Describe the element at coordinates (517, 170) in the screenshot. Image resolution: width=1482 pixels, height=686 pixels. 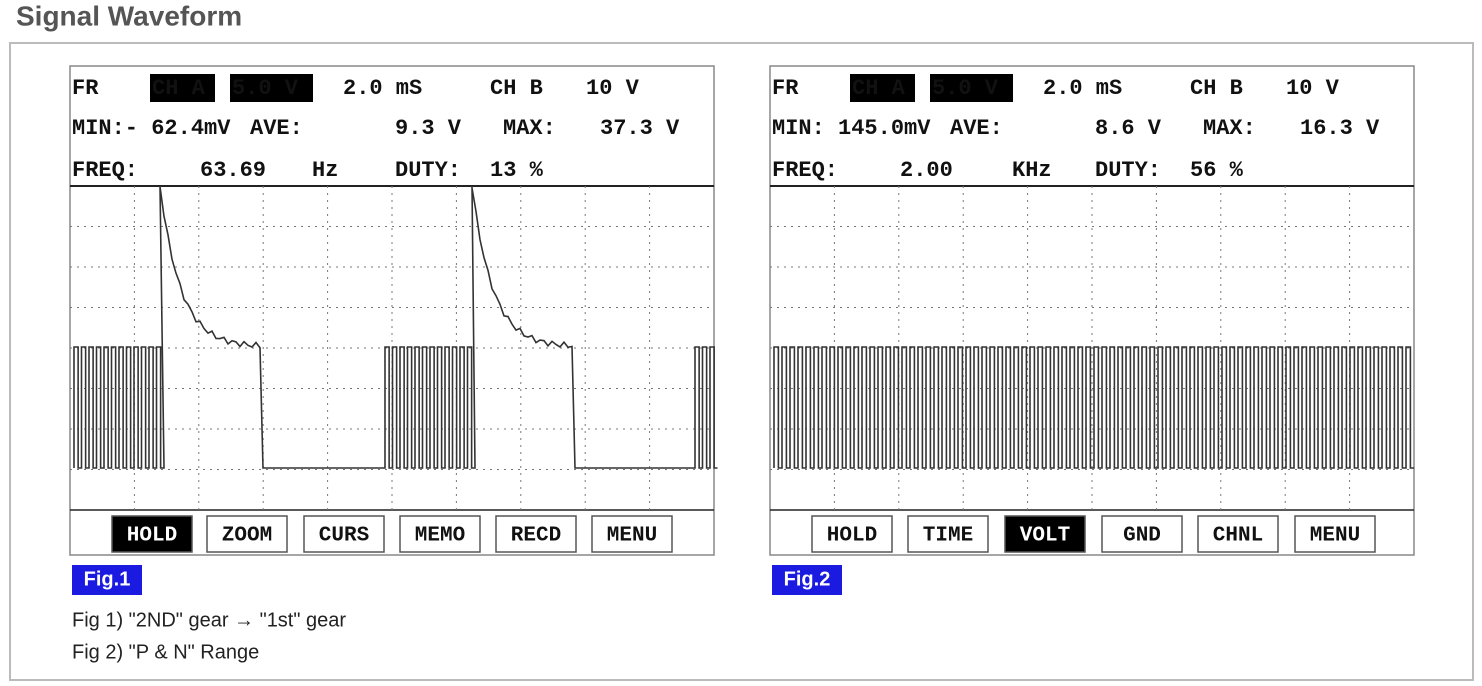
I see `status-text: 13 %` at that location.